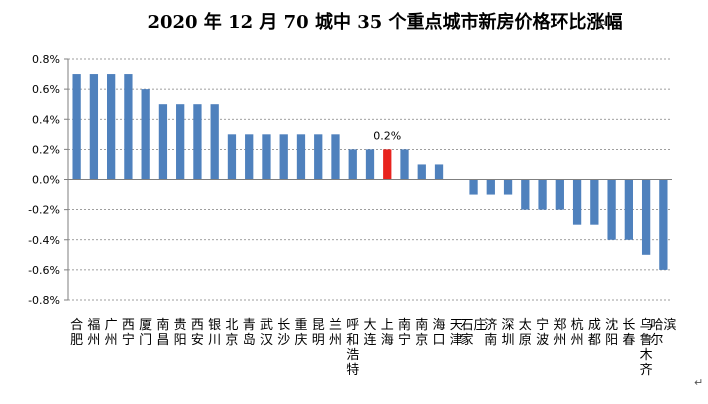 This screenshot has width=708, height=404. What do you see at coordinates (180, 333) in the screenshot?
I see `x-tick-label: 贵阳` at bounding box center [180, 333].